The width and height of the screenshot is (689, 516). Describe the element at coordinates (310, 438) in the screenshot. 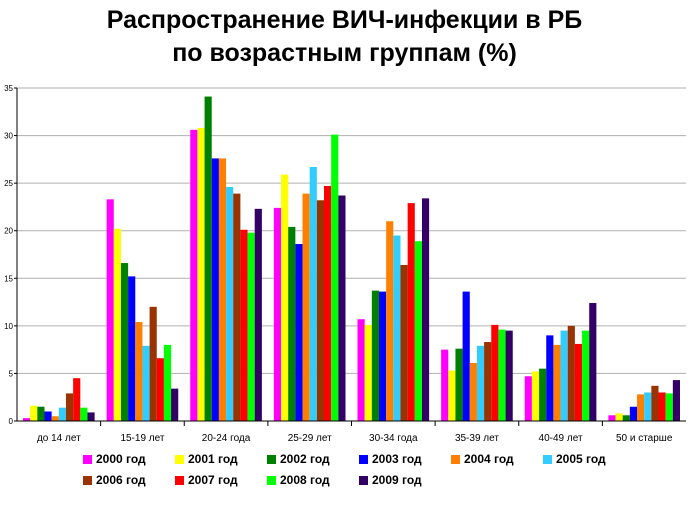

I see `x-category-label: 25-29 лет` at that location.